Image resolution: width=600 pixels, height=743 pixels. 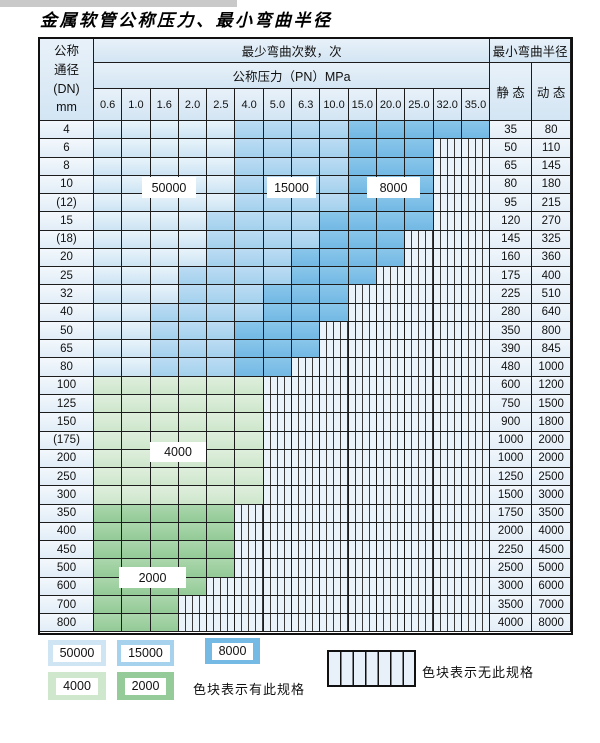 What do you see at coordinates (77, 686) in the screenshot?
I see `legend-swatch-4000: 4000` at bounding box center [77, 686].